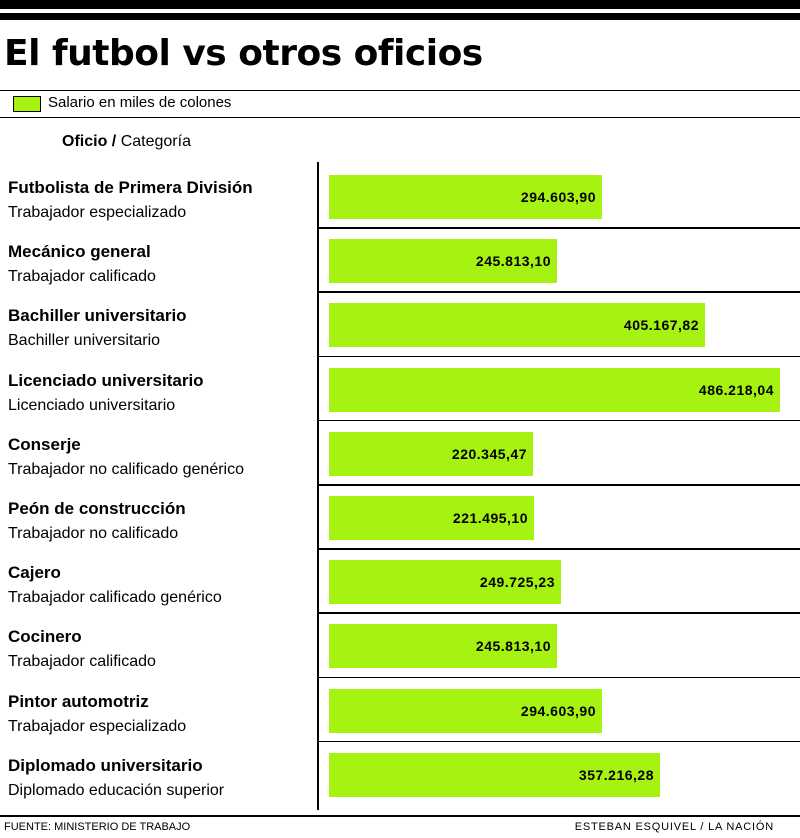 This screenshot has height=838, width=800. I want to click on category-label: Mecánico general, so click(79, 252).